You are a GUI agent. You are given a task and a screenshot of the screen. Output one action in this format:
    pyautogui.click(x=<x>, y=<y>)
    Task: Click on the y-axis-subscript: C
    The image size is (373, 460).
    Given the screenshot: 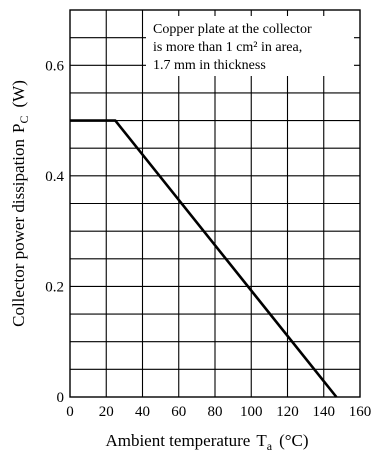 What is the action you would take?
    pyautogui.click(x=24, y=119)
    